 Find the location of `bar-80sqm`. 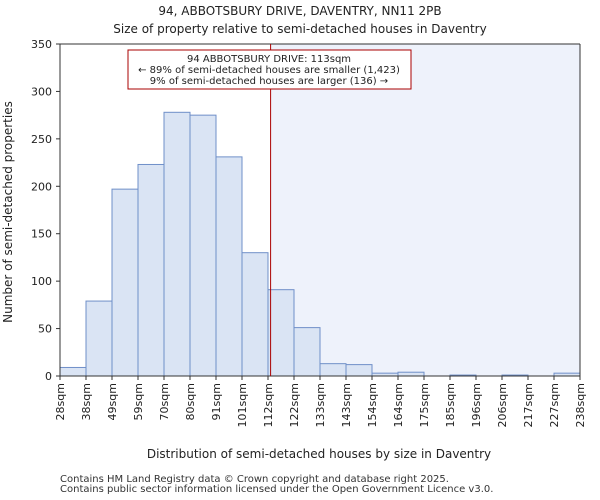

bar-80sqm is located at coordinates (203, 245).